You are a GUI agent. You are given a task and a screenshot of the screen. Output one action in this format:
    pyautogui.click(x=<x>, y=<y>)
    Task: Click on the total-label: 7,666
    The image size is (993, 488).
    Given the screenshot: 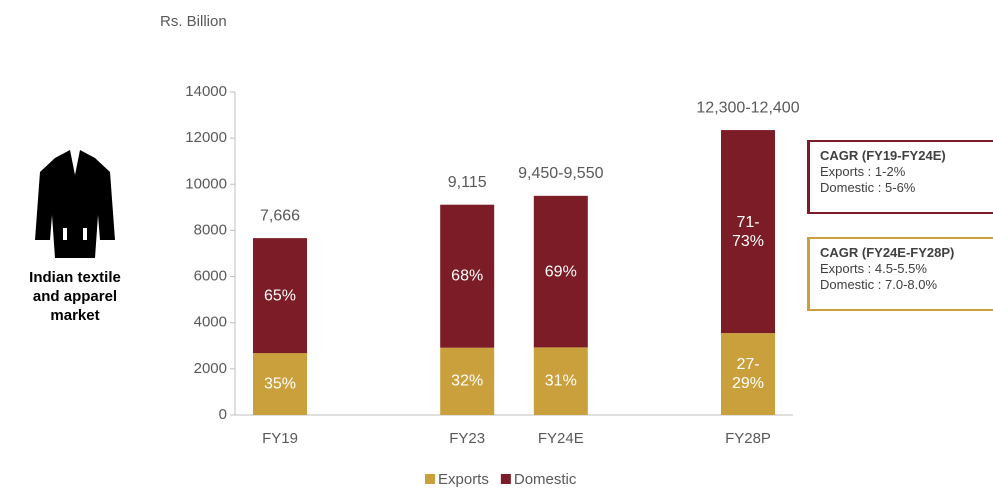 What is the action you would take?
    pyautogui.click(x=280, y=215)
    